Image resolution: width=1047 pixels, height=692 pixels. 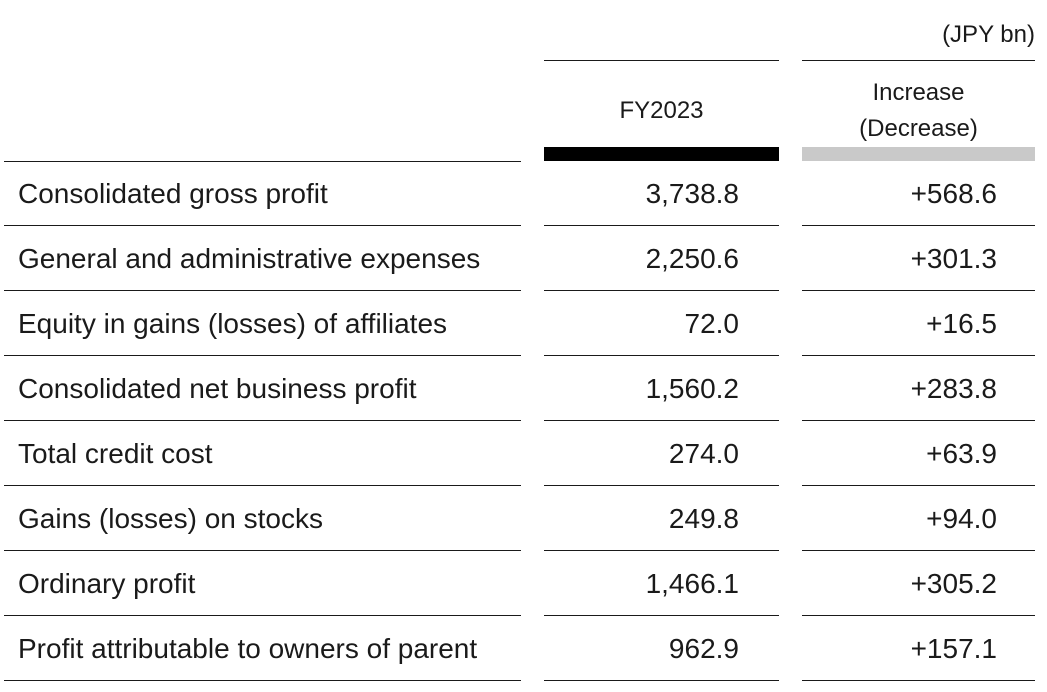 I want to click on fy2023-value: 962.9, so click(x=661, y=649).